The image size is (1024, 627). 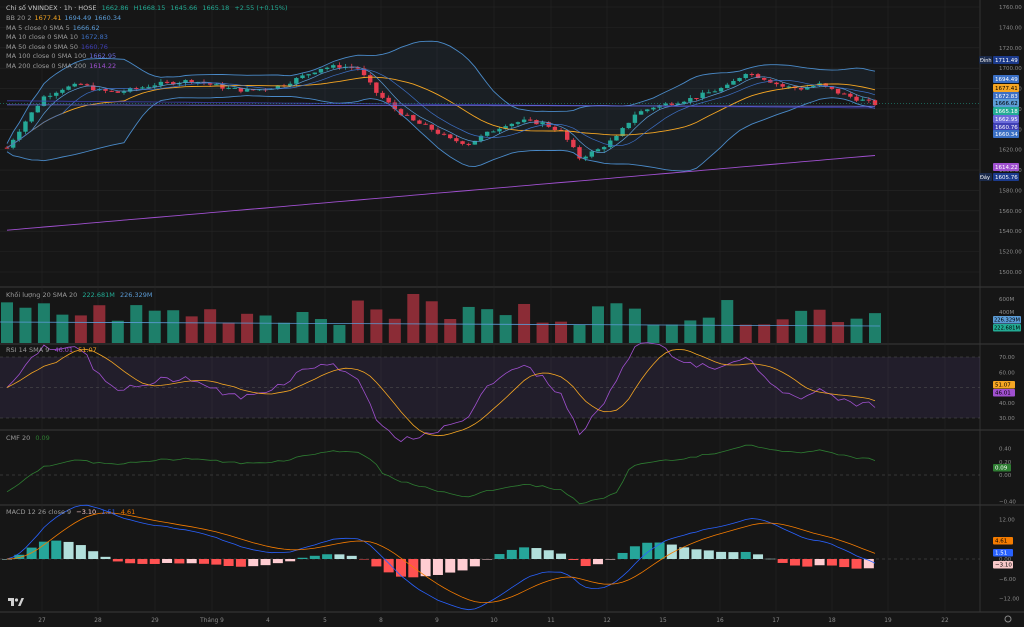 What do you see at coordinates (1008, 619) in the screenshot?
I see `settings-gear-icon` at bounding box center [1008, 619].